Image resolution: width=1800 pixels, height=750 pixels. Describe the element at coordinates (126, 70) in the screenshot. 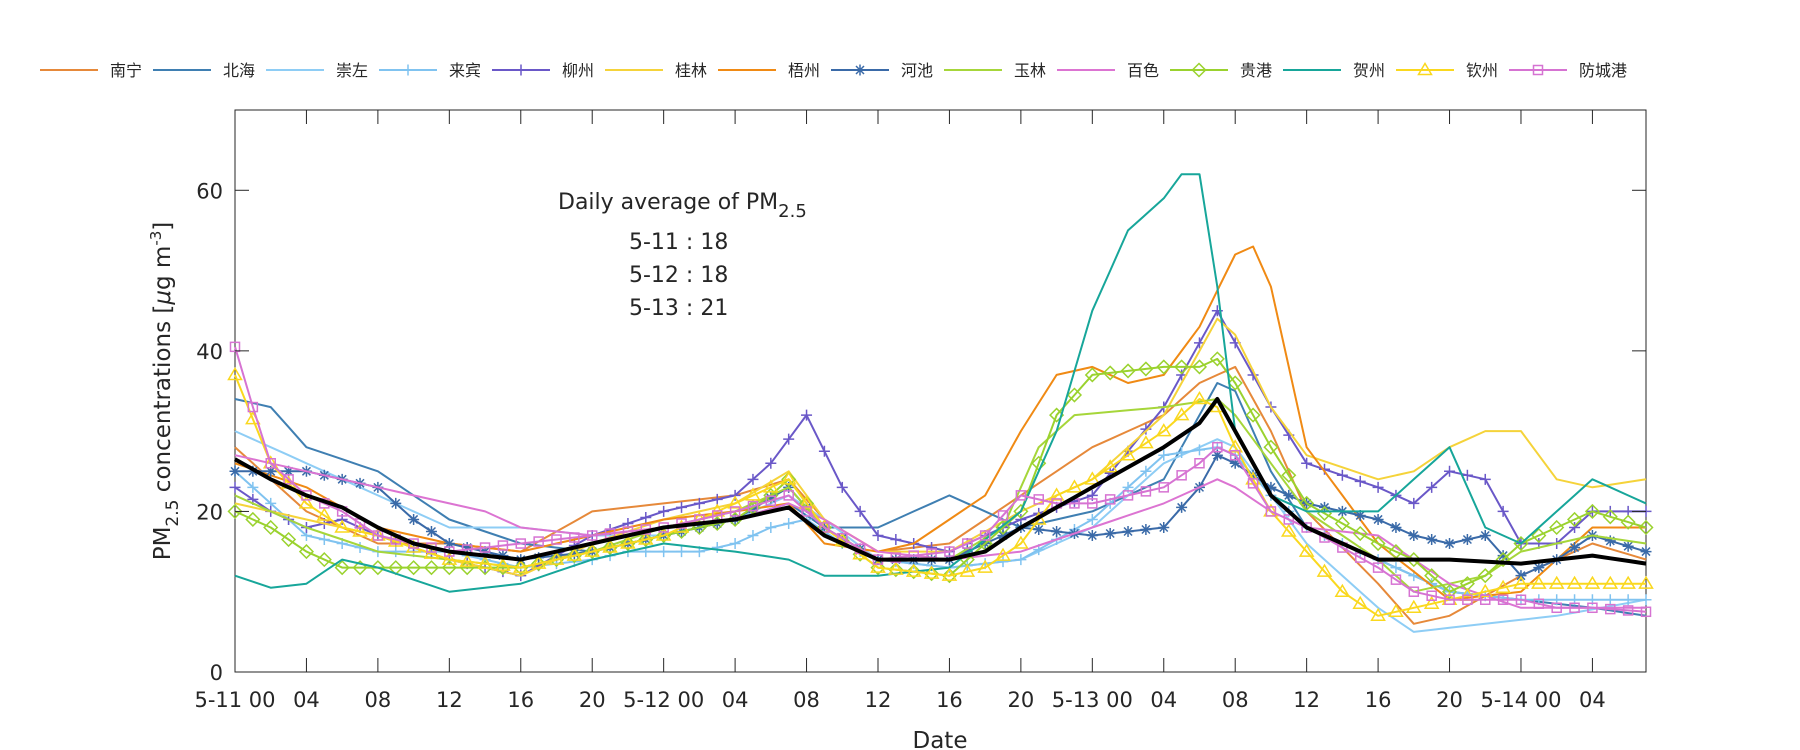

I see `legend-label: 南宁` at that location.